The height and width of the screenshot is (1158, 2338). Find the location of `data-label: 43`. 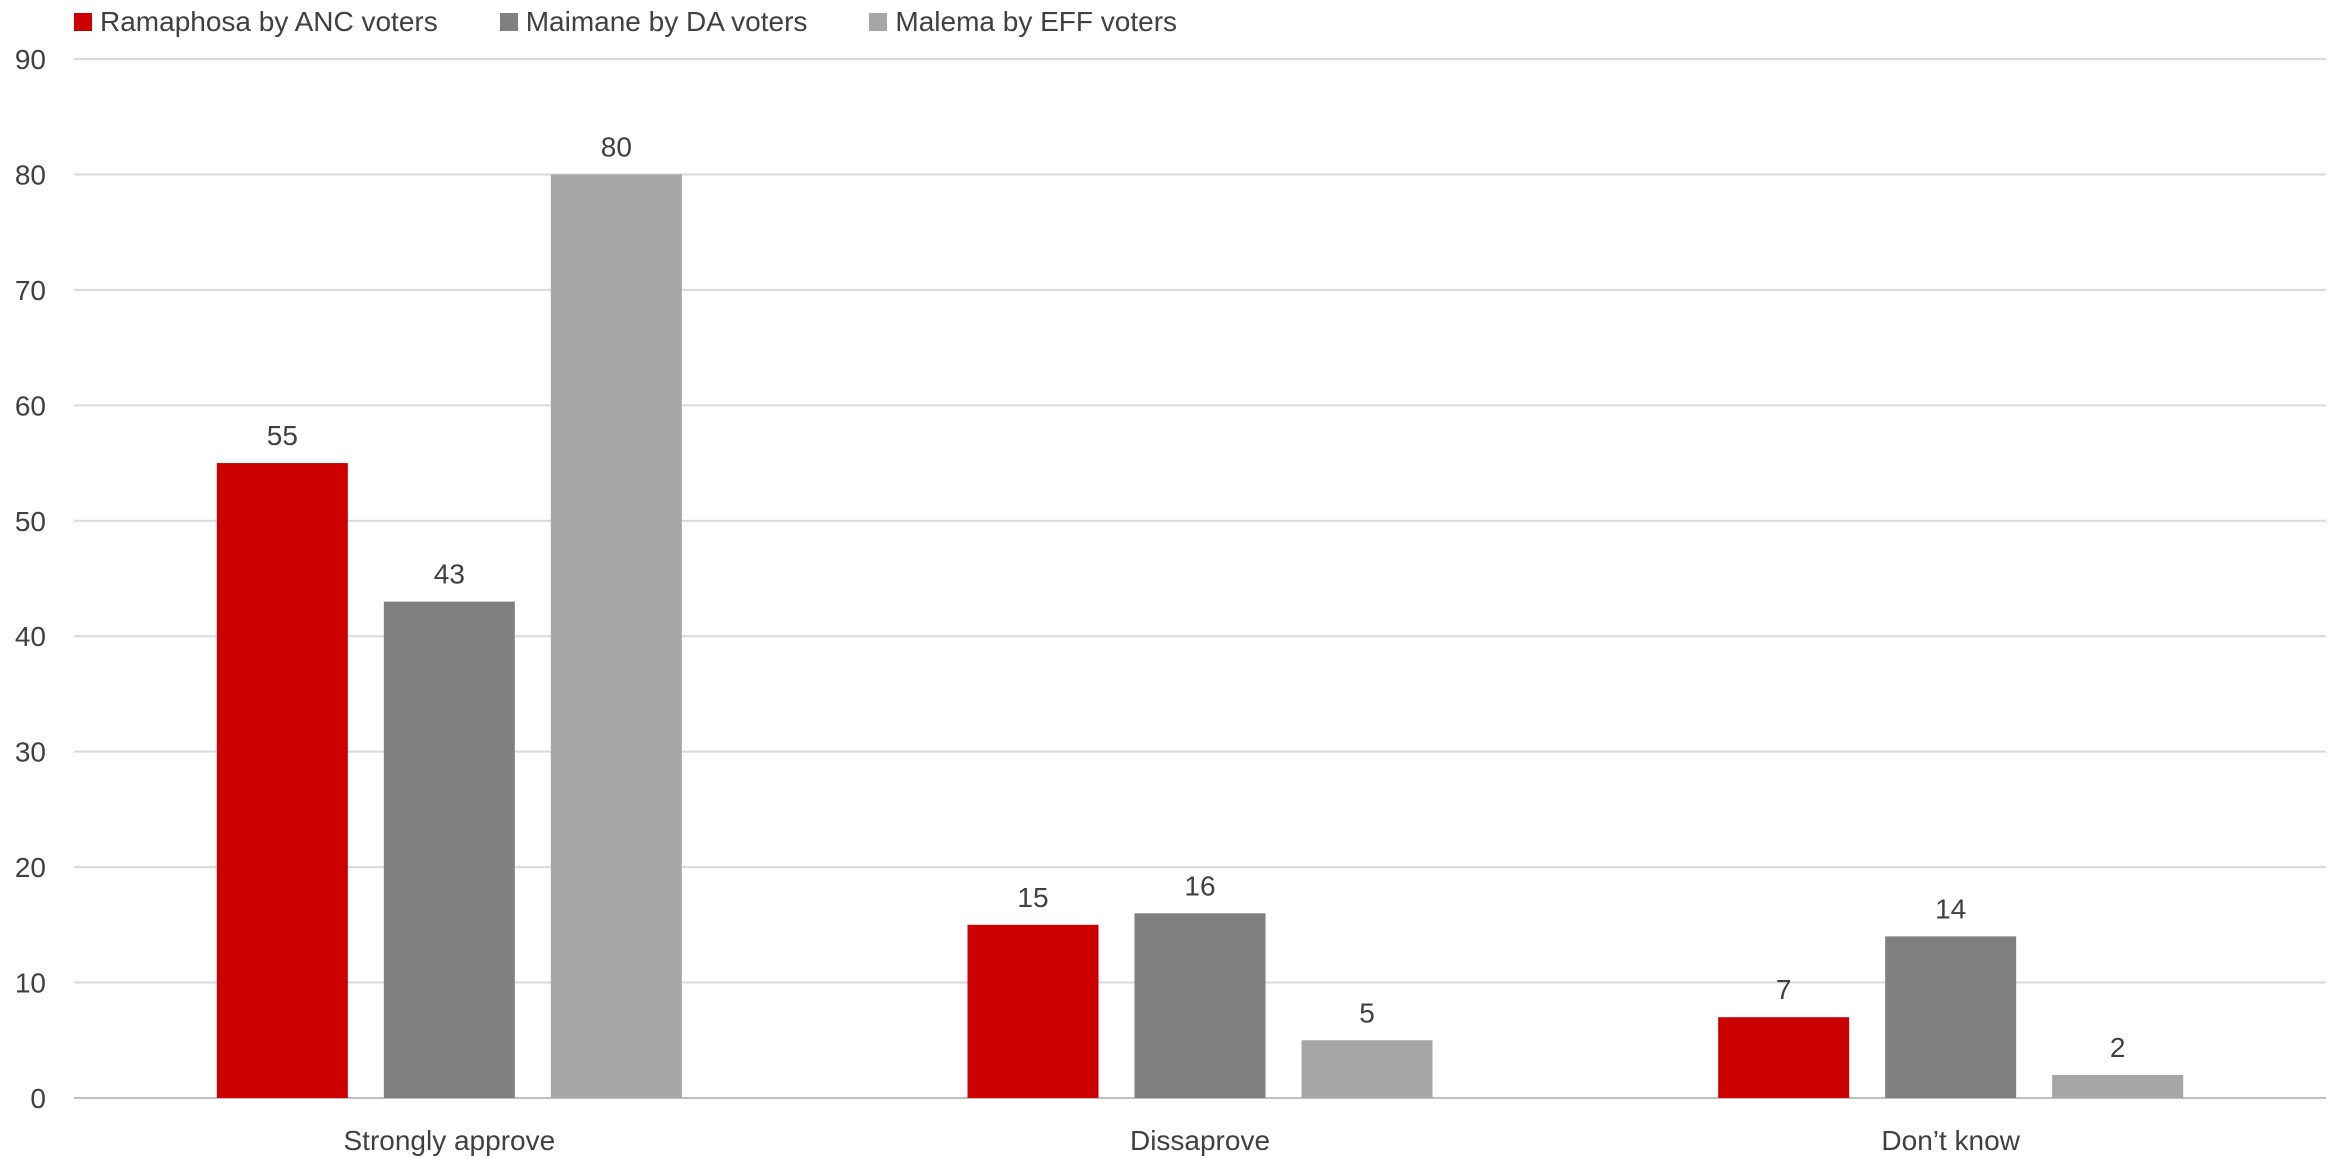

data-label: 43 is located at coordinates (449, 574).